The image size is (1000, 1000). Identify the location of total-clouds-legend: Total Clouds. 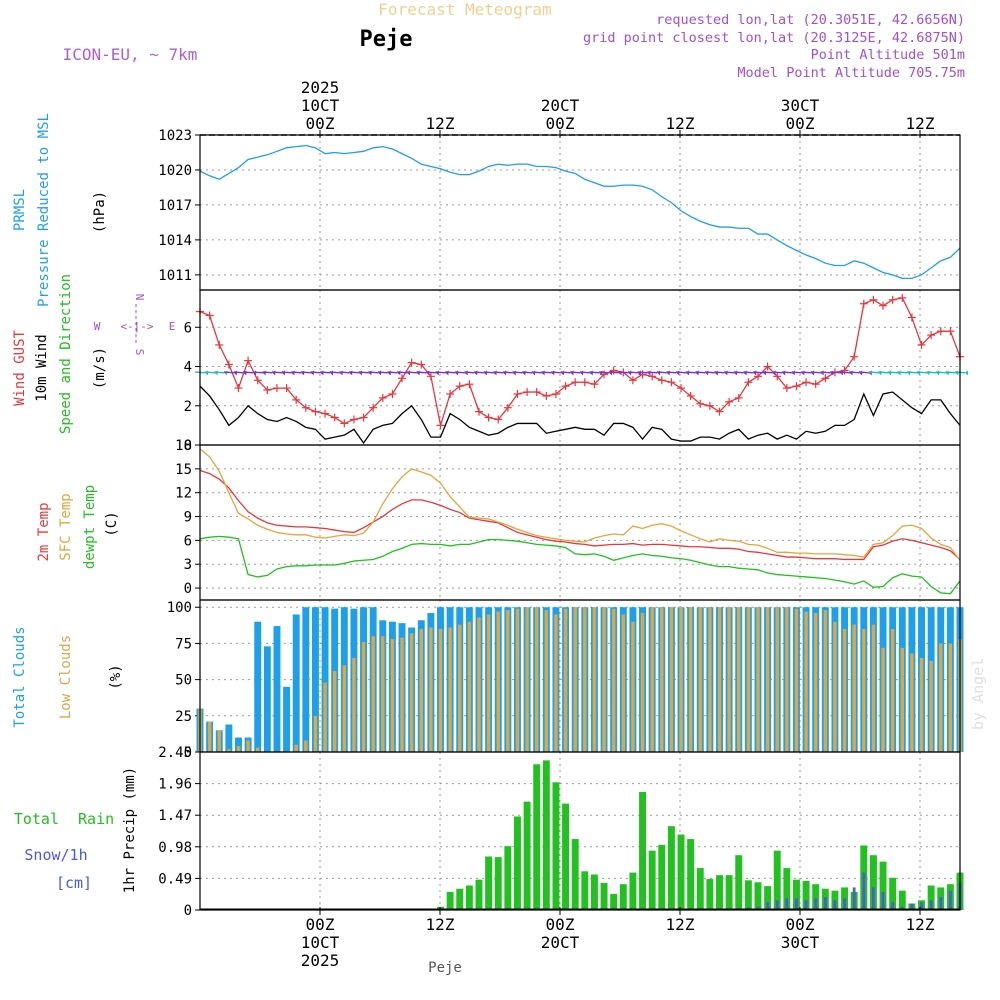
(20, 676).